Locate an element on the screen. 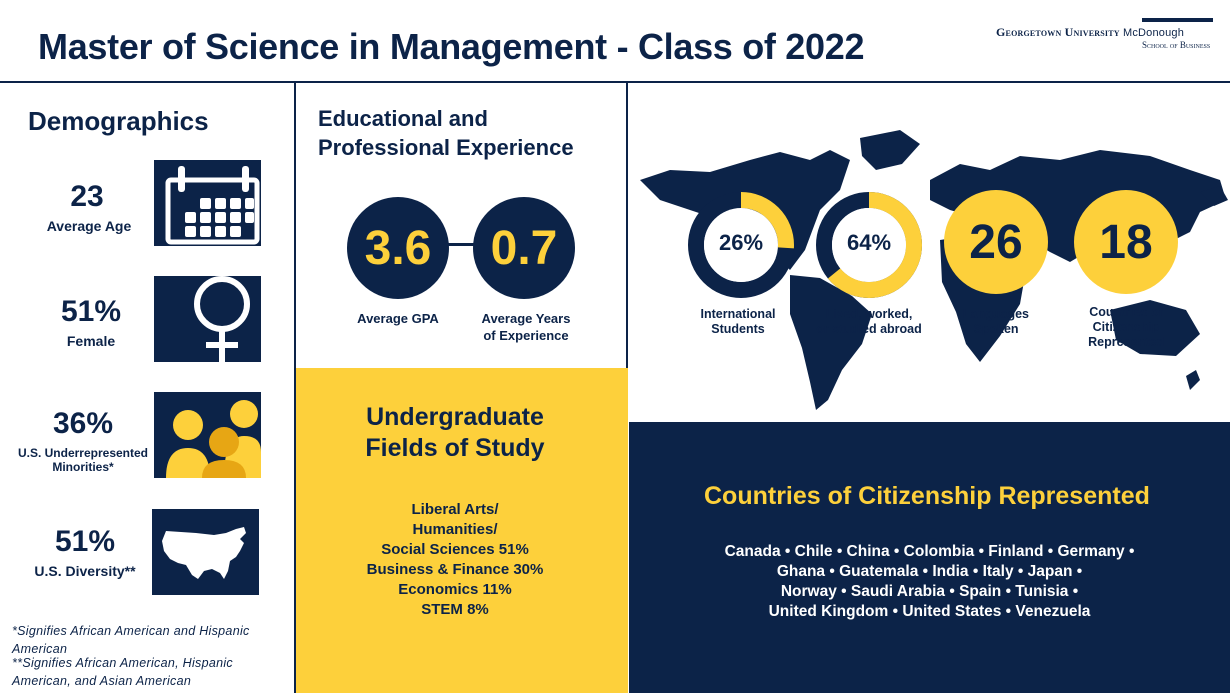 The height and width of the screenshot is (693, 1230). people-group-icon is located at coordinates (207, 435).